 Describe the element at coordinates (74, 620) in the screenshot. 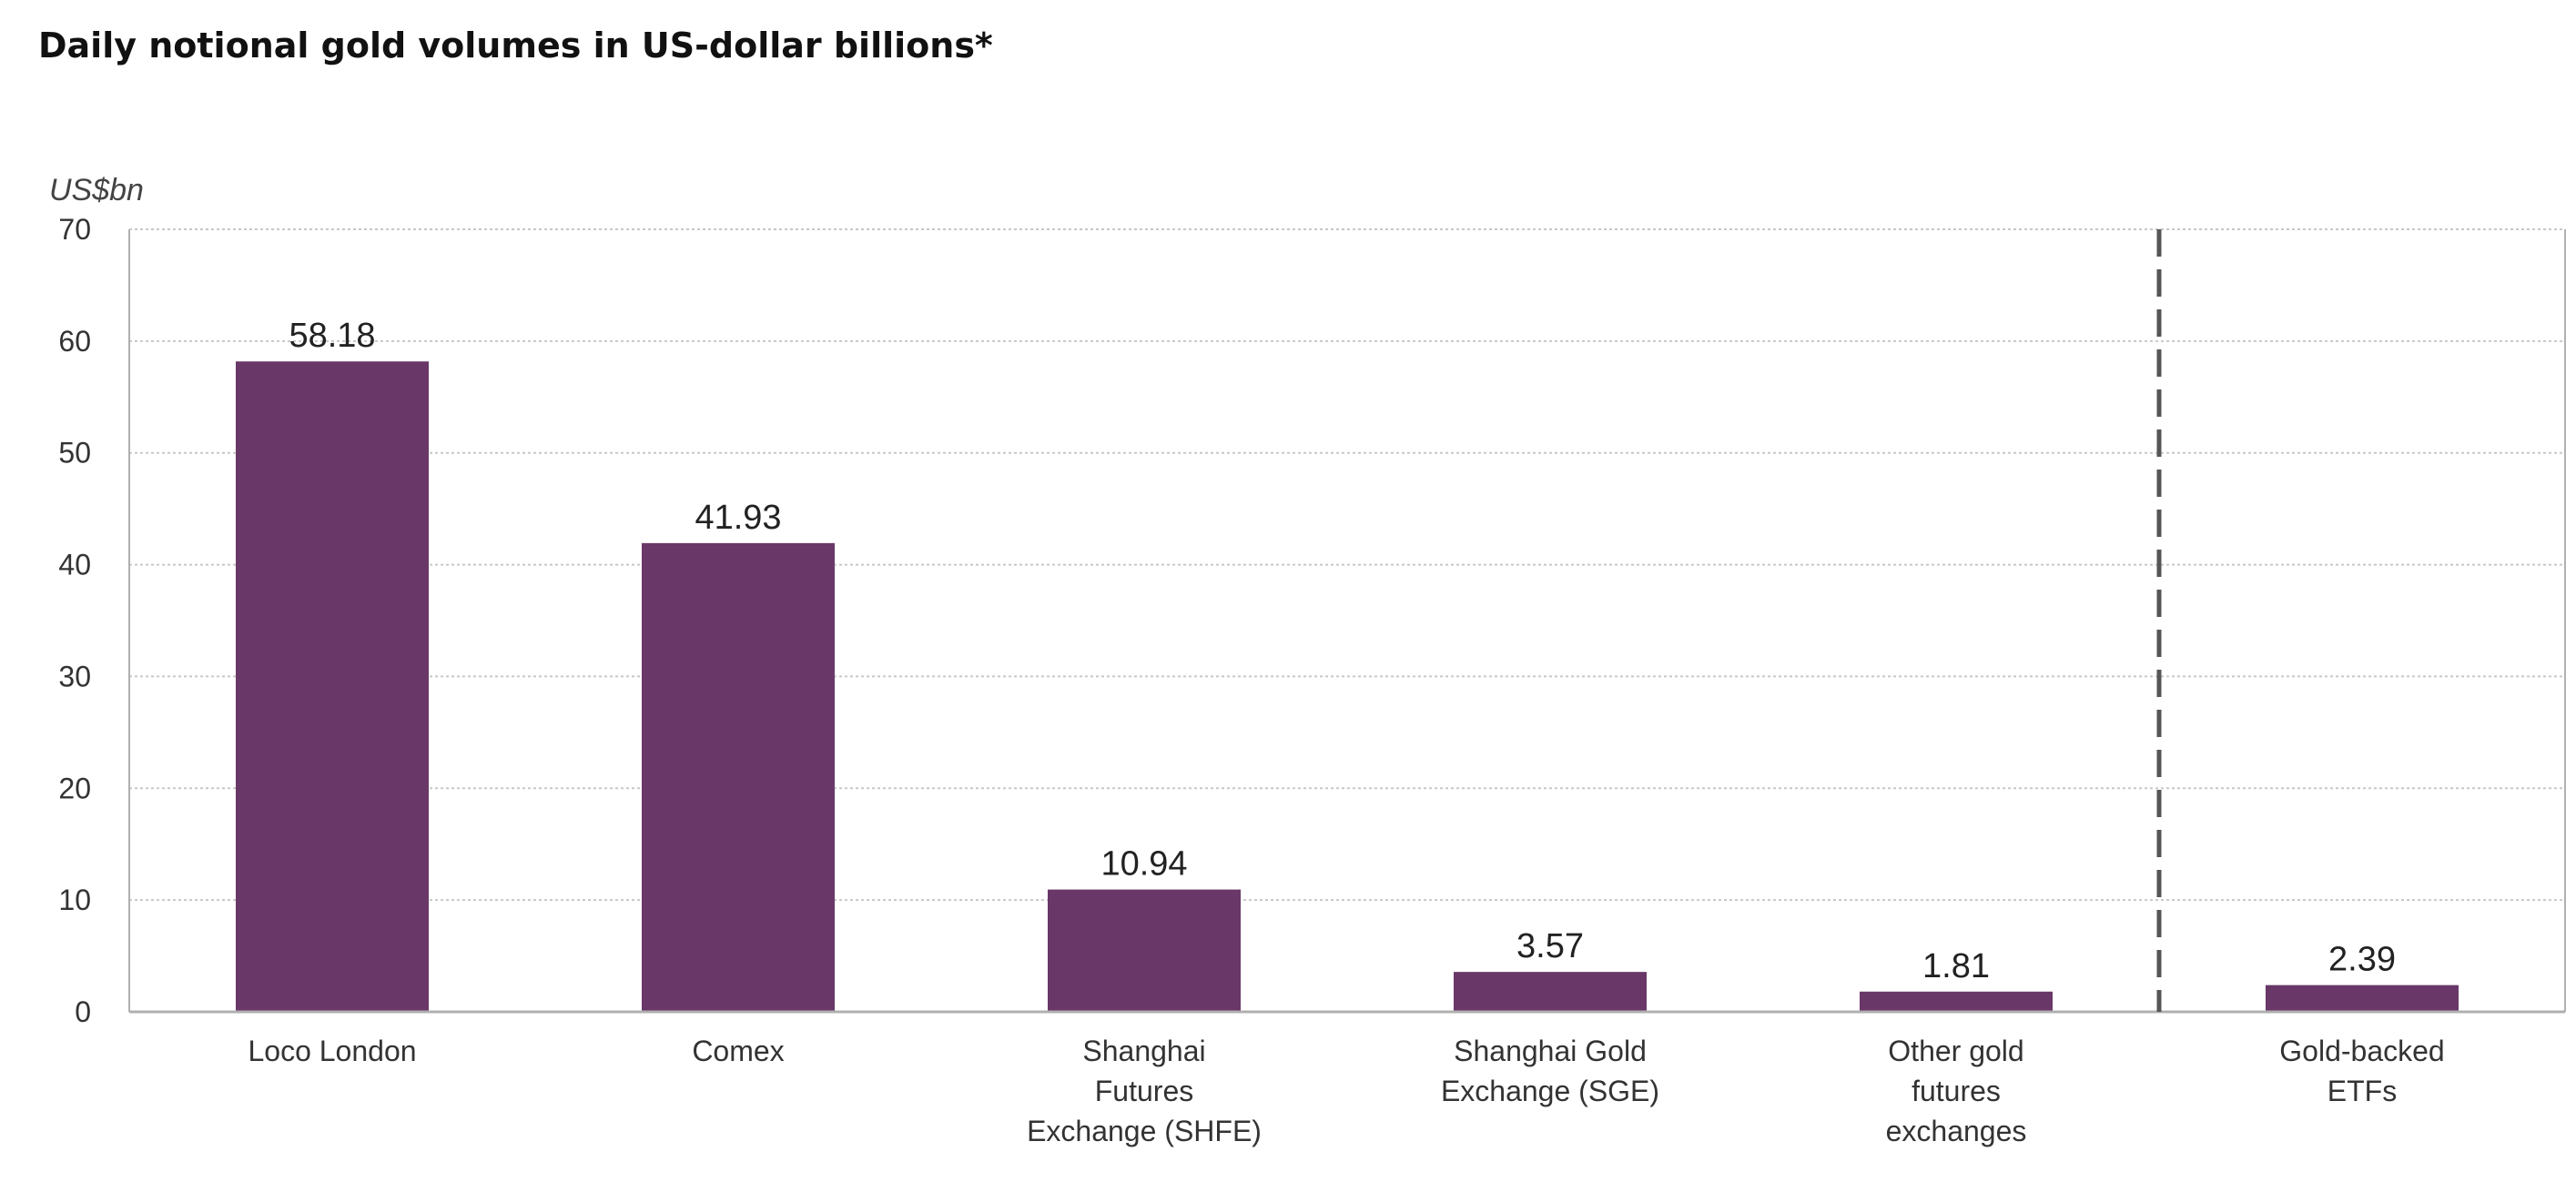

I see `y-axis-ticks: 0 10 20 30 40 50 60 70` at that location.